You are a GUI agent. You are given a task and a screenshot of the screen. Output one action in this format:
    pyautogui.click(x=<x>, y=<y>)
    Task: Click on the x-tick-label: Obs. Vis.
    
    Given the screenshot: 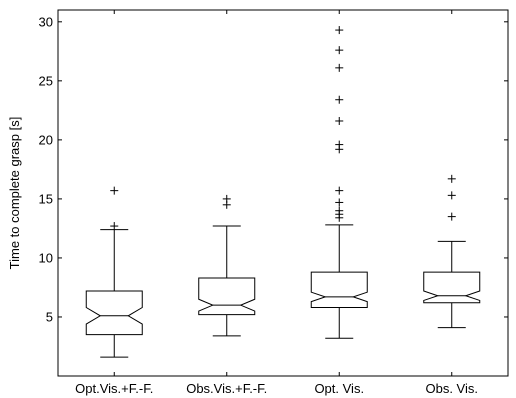 What is the action you would take?
    pyautogui.click(x=451, y=388)
    